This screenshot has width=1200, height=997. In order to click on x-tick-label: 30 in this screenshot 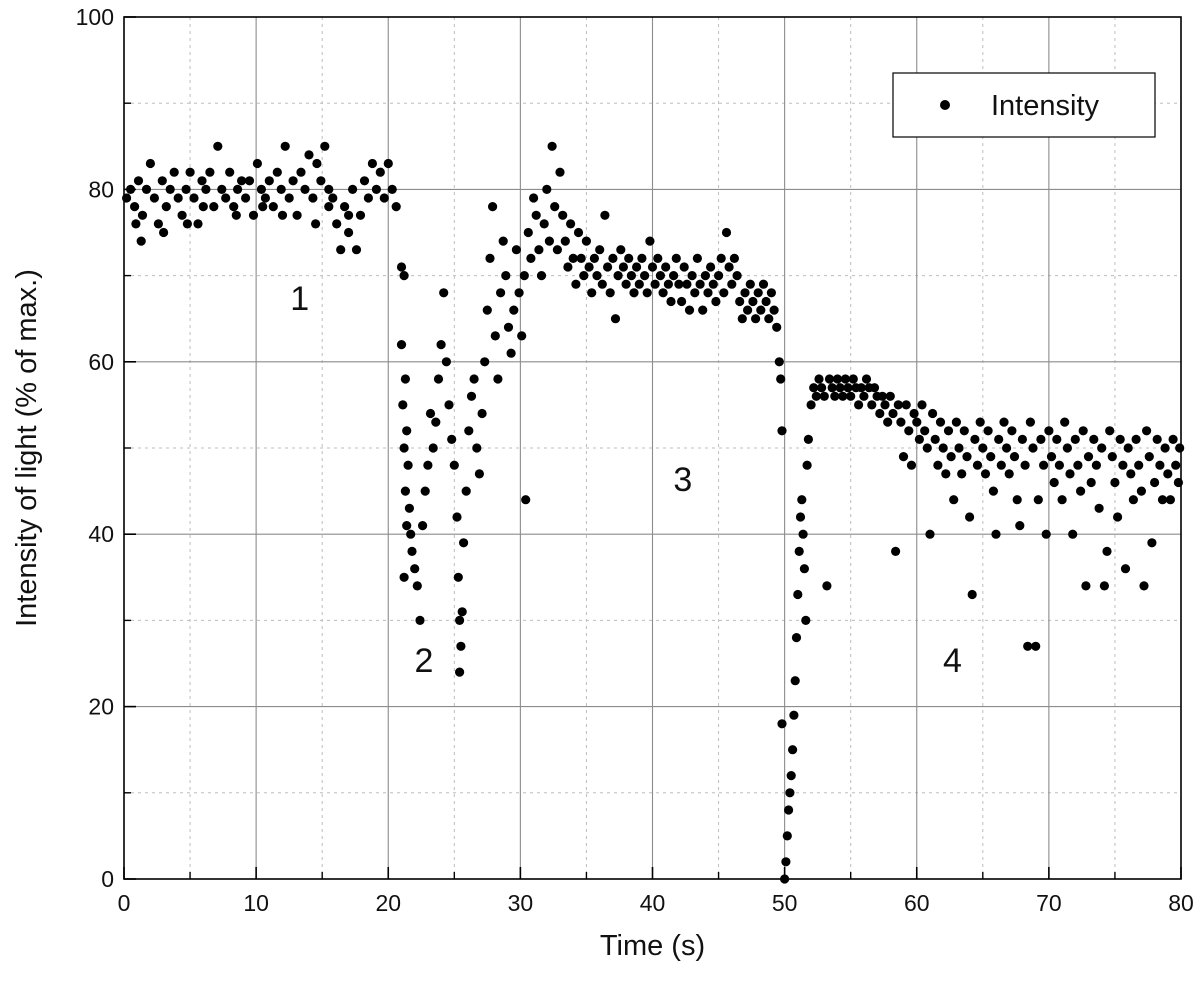, I will do `click(521, 903)`.